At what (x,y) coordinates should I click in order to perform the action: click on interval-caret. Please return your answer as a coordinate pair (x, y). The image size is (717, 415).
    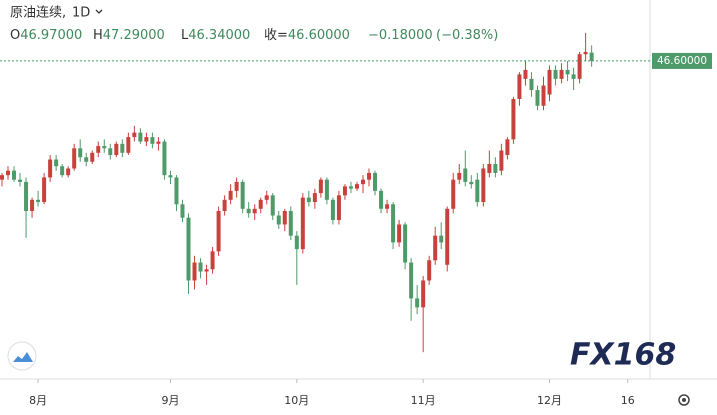
    Looking at the image, I should click on (99, 11).